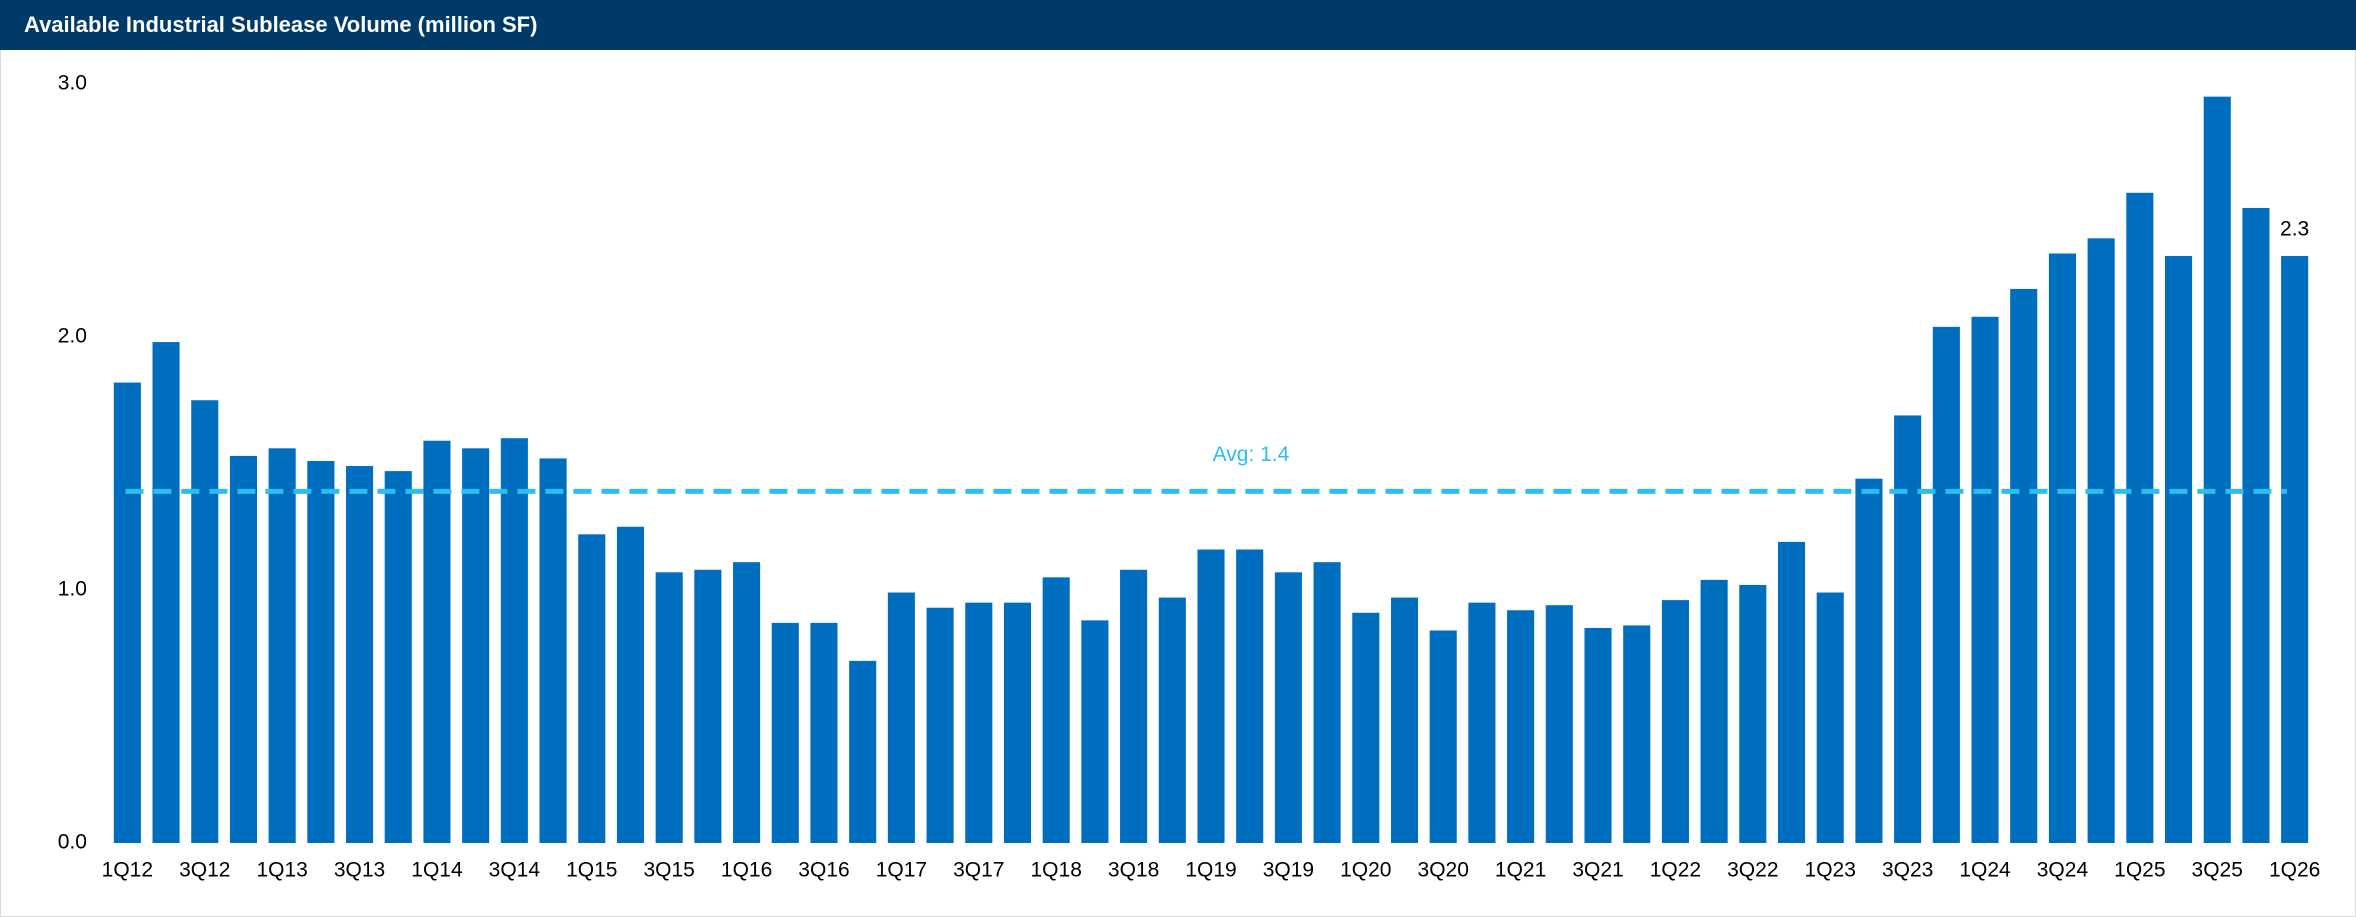  What do you see at coordinates (1752, 870) in the screenshot?
I see `x-tick-label: 3Q22` at bounding box center [1752, 870].